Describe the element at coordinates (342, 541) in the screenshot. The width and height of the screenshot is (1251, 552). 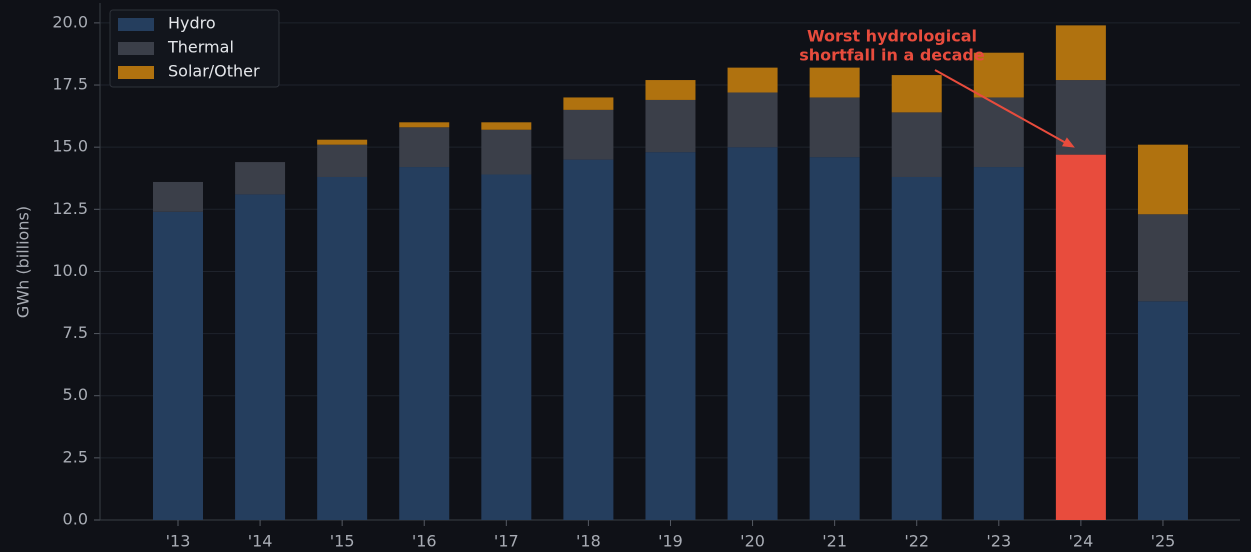
I see `x-tick-label: '15` at that location.